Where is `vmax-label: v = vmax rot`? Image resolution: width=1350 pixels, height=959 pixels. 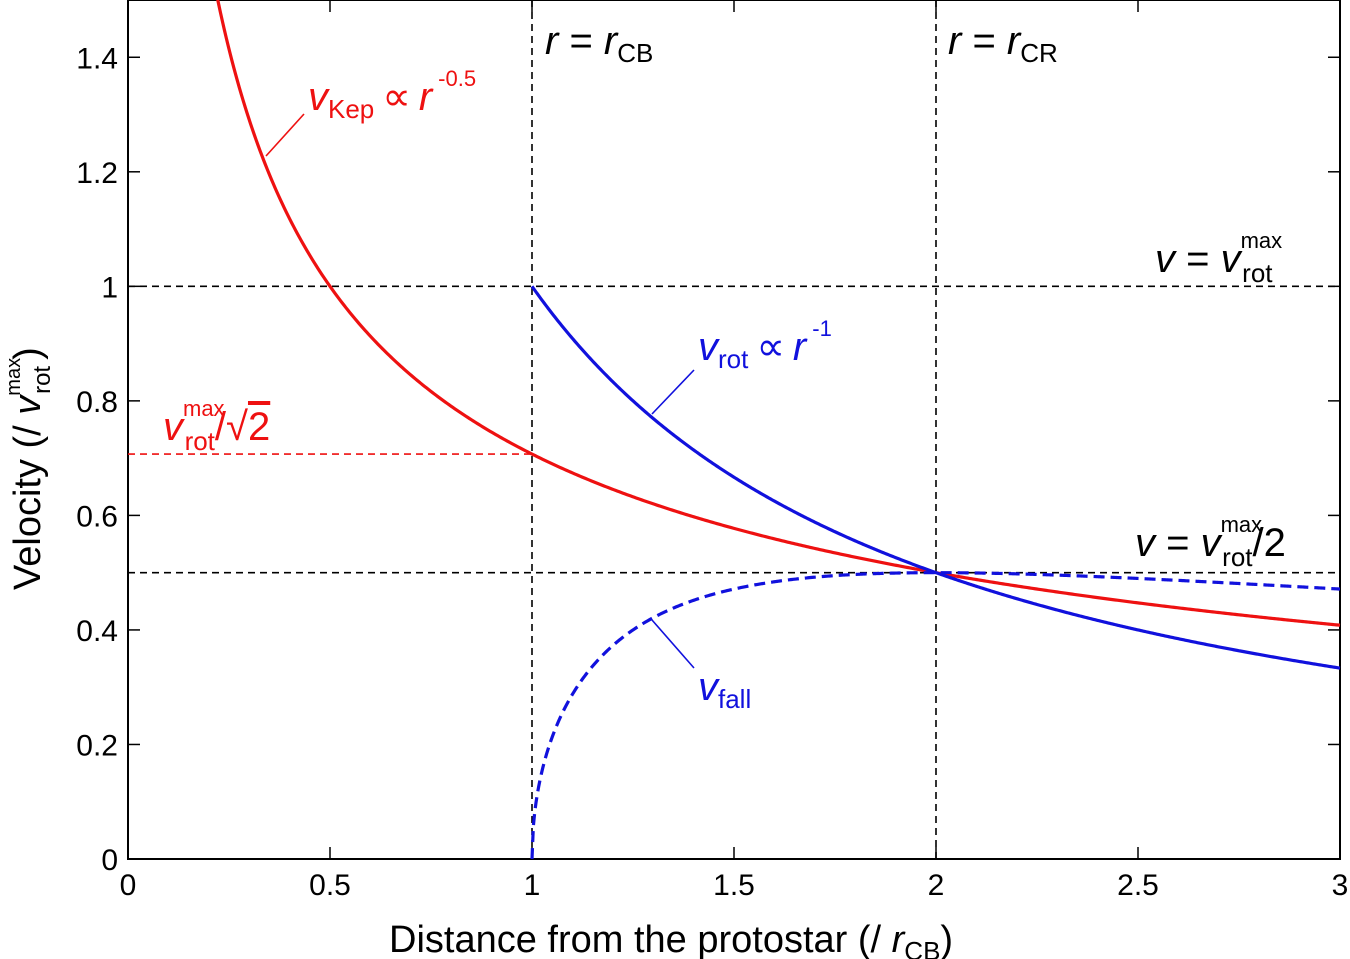
vmax-label: v = vmax rot is located at coordinates (1218, 258).